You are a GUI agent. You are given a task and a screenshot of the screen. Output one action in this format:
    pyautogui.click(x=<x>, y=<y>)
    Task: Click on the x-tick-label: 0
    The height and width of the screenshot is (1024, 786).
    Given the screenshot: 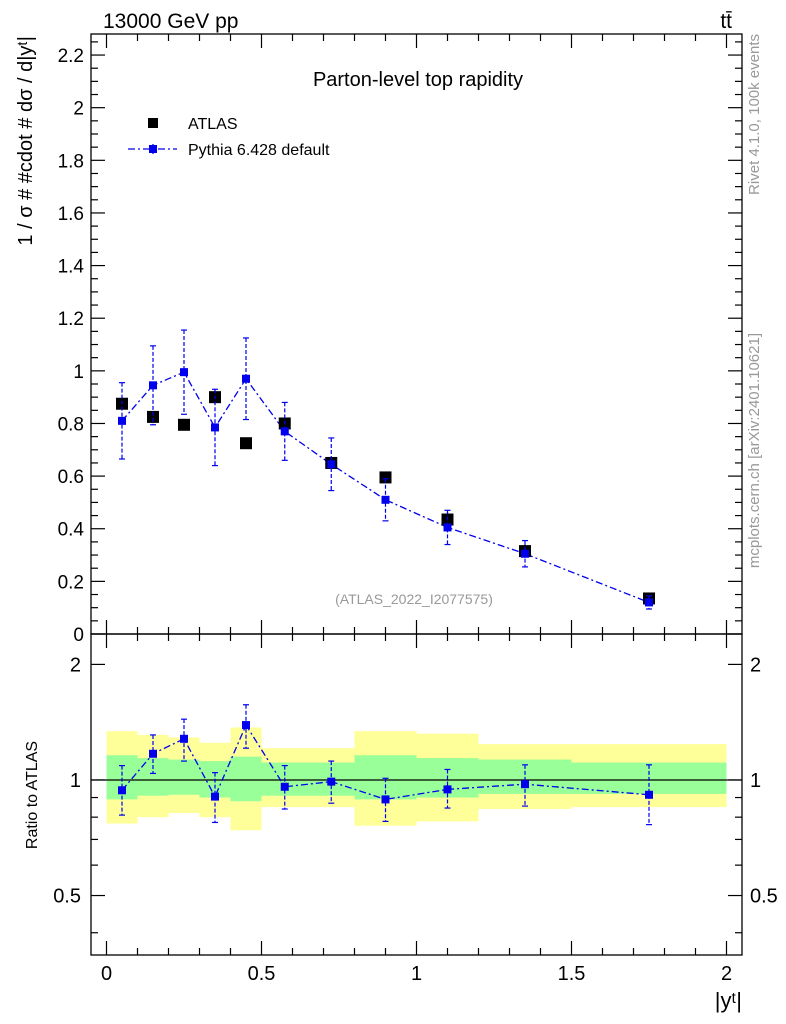 What is the action you would take?
    pyautogui.click(x=106, y=974)
    